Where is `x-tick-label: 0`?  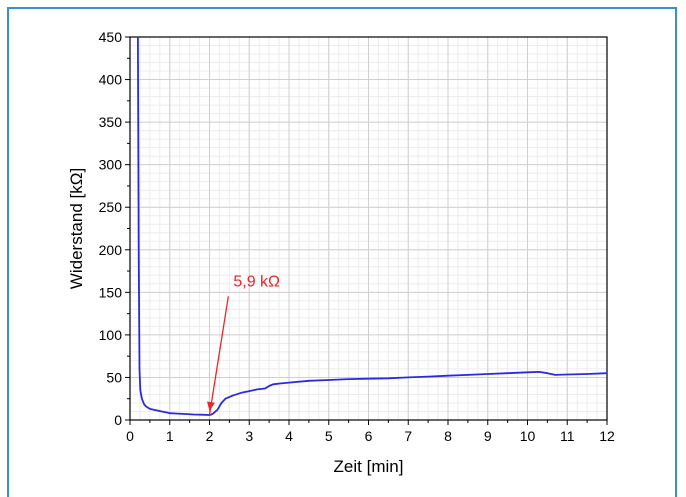
x-tick-label: 0 is located at coordinates (130, 436).